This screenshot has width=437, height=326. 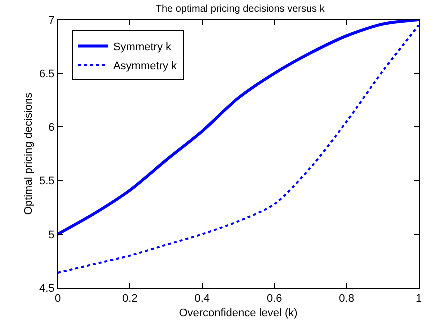 What do you see at coordinates (346, 299) in the screenshot?
I see `x-tick-label: 0.8` at bounding box center [346, 299].